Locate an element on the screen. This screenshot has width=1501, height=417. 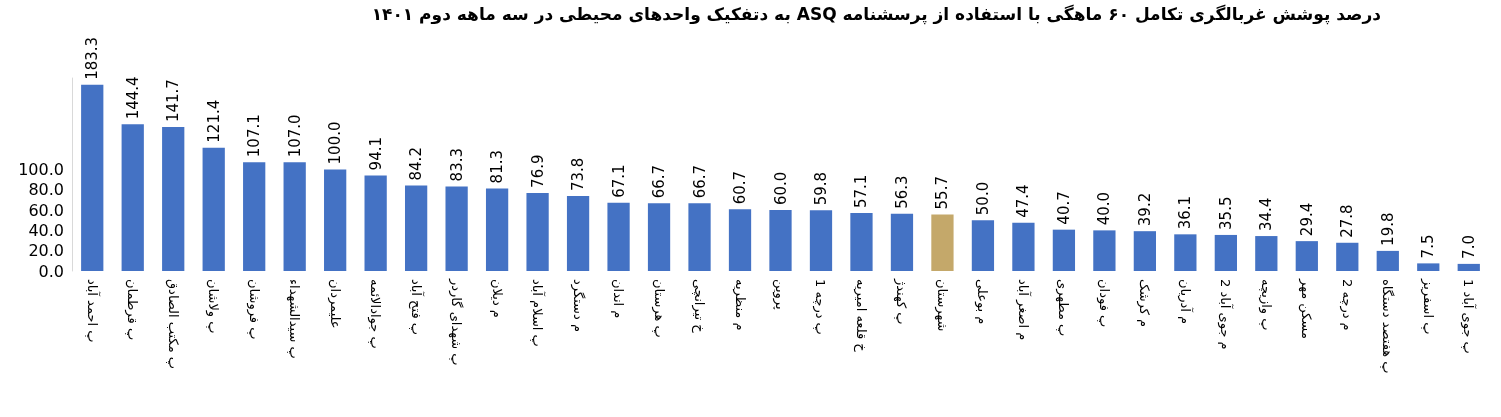
x-tick-label: پ شهدای گاردر is located at coordinates (456, 322).